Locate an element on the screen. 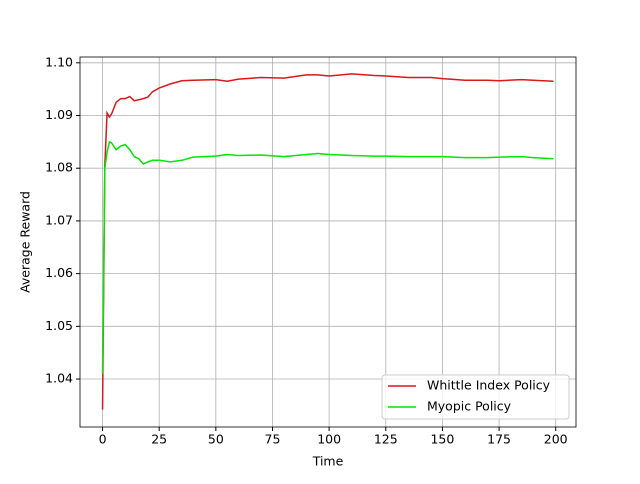 This screenshot has height=484, width=640. y-tick-label: 1.10 is located at coordinates (59, 61).